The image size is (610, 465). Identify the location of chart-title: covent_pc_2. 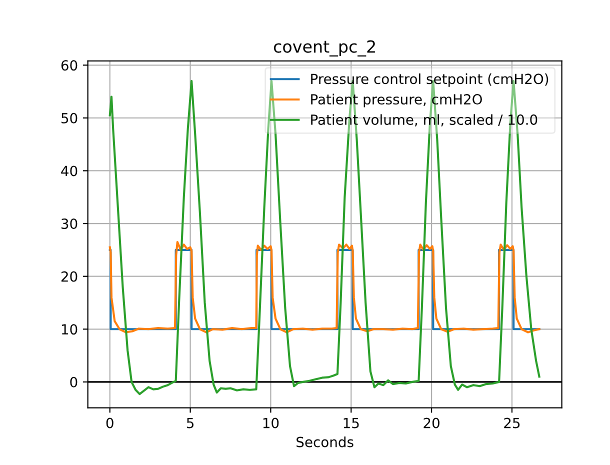
(324, 48).